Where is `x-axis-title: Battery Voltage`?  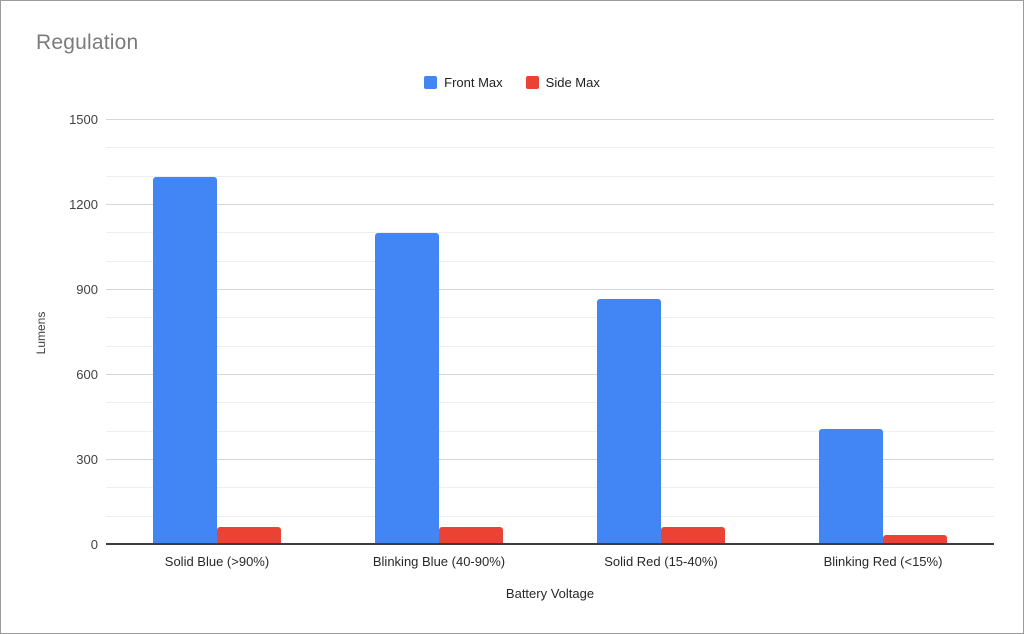
x-axis-title: Battery Voltage is located at coordinates (550, 593).